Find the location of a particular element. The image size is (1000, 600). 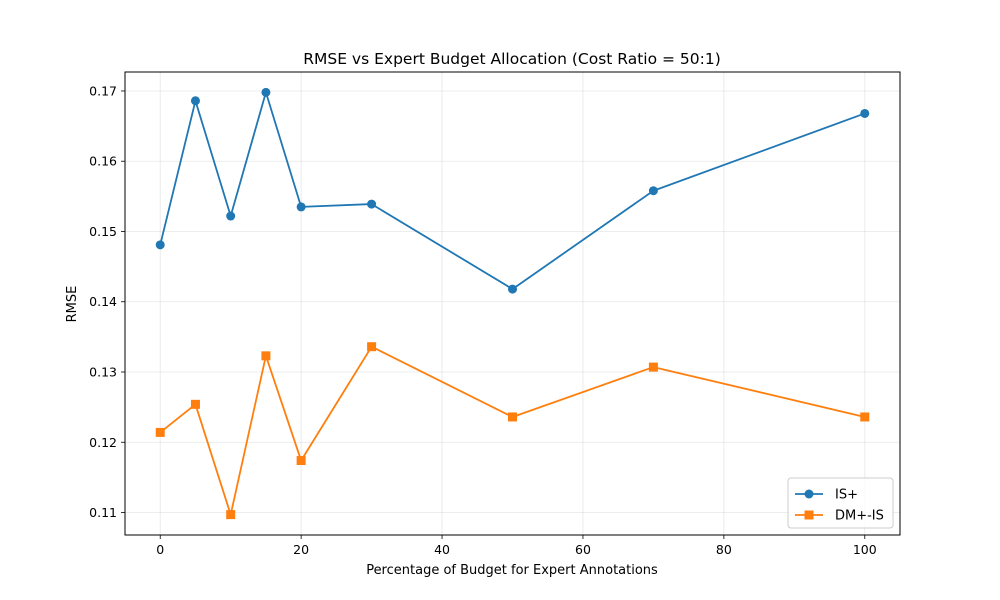

x-axis-ticks: 0 20 40 60 80 100 is located at coordinates (516, 546).